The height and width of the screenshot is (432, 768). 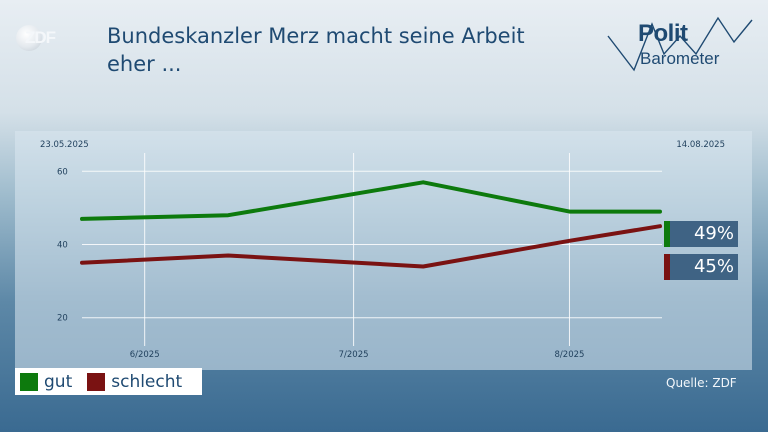 What do you see at coordinates (40, 37) in the screenshot?
I see `zdf-logo-text: ZDF` at bounding box center [40, 37].